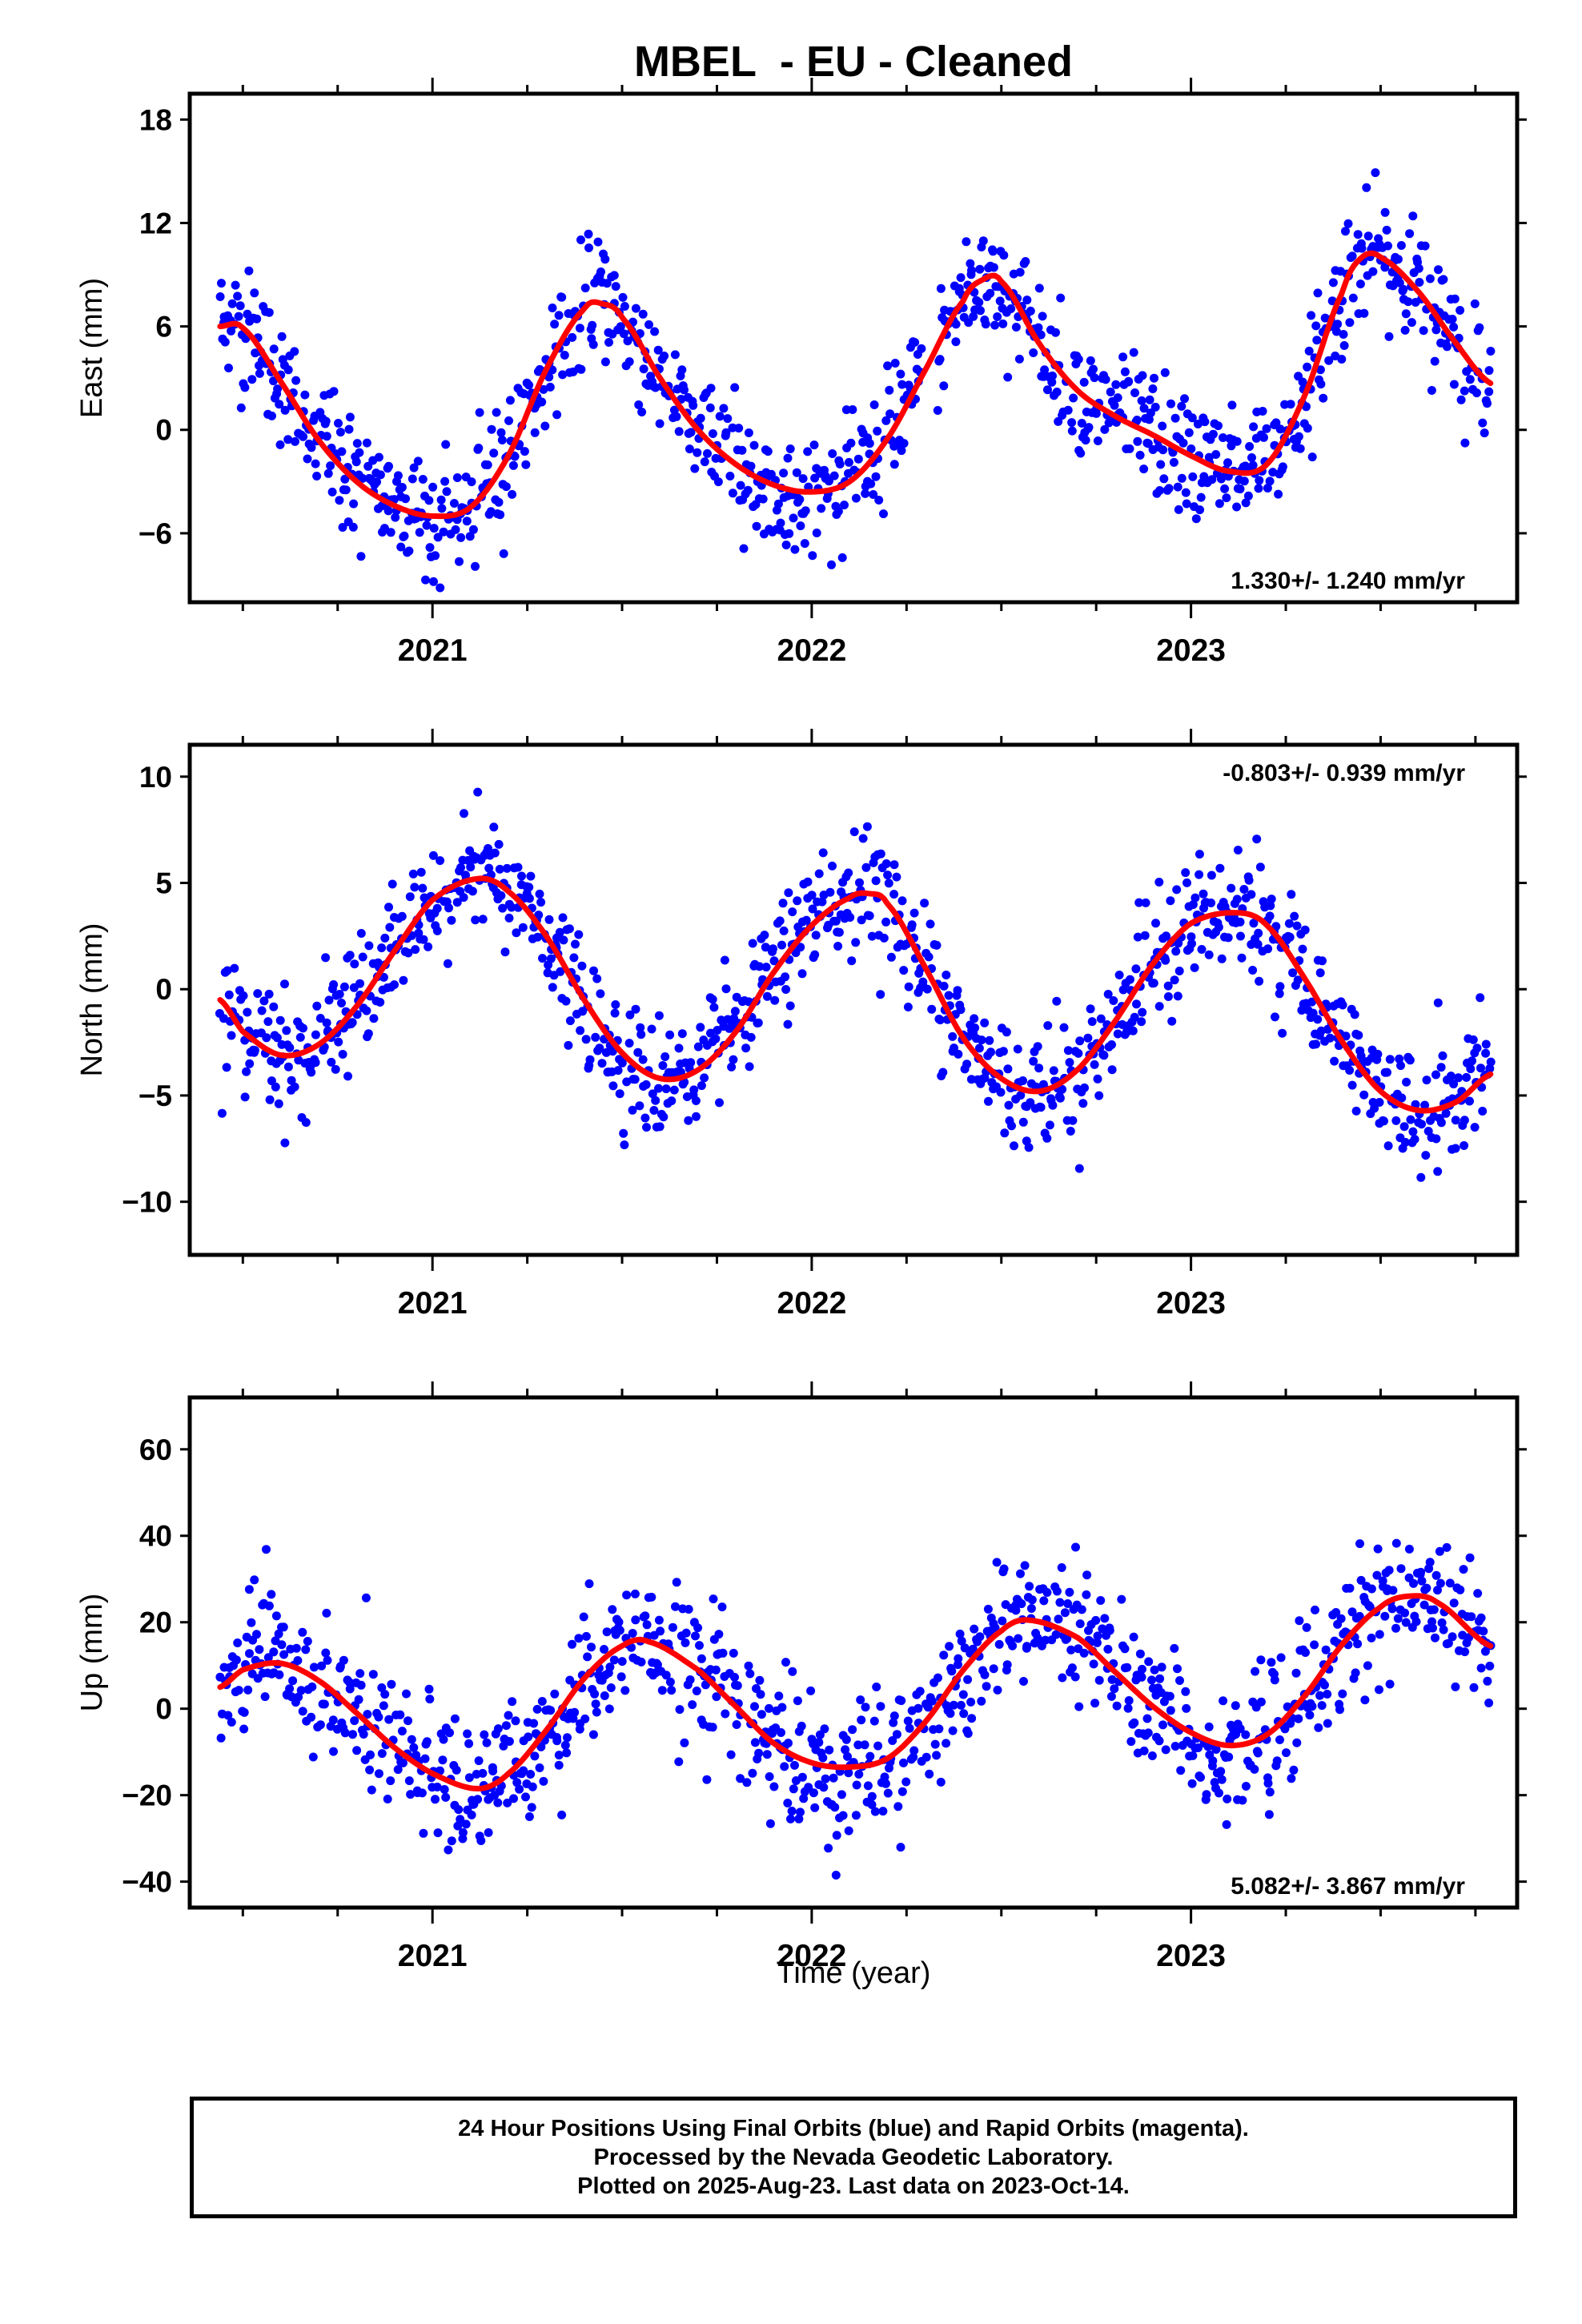 Image resolution: width=1582 pixels, height=2324 pixels. I want to click on y-tick-label: 10, so click(155, 777).